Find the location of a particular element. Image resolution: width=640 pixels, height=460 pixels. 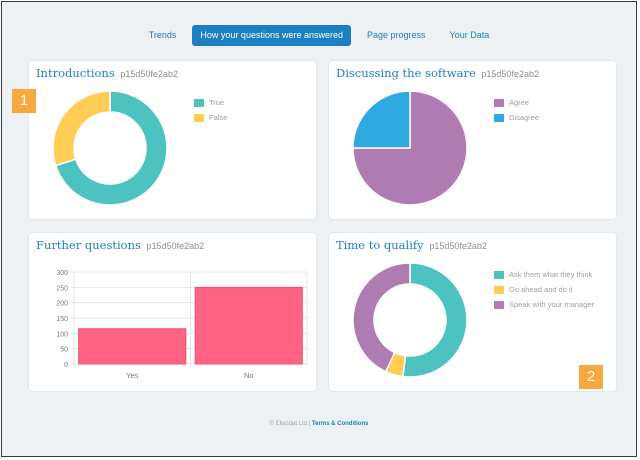

y-tick-label: 0 is located at coordinates (66, 365).